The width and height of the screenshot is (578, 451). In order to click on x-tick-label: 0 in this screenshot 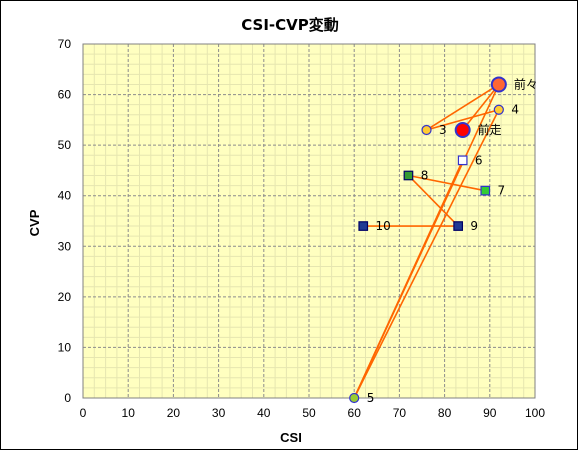, I will do `click(83, 413)`.